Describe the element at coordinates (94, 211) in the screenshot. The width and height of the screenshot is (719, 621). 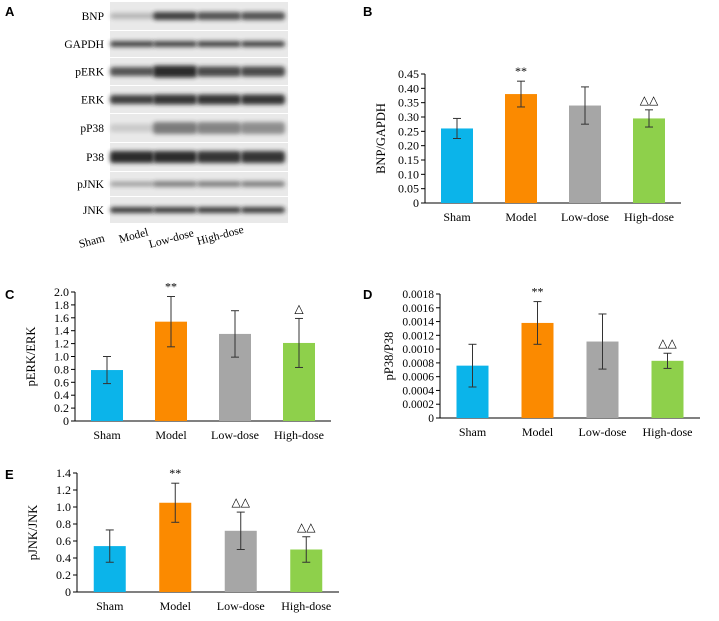
I see `blot-row-label: JNK` at that location.